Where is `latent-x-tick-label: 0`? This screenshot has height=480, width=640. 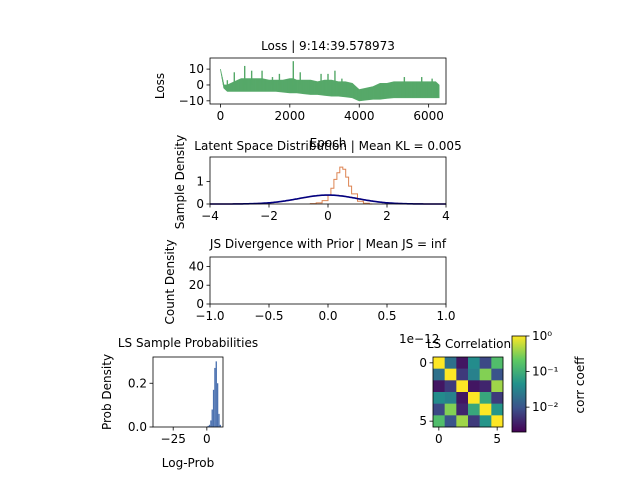 latent-x-tick-label: 0 is located at coordinates (328, 216).